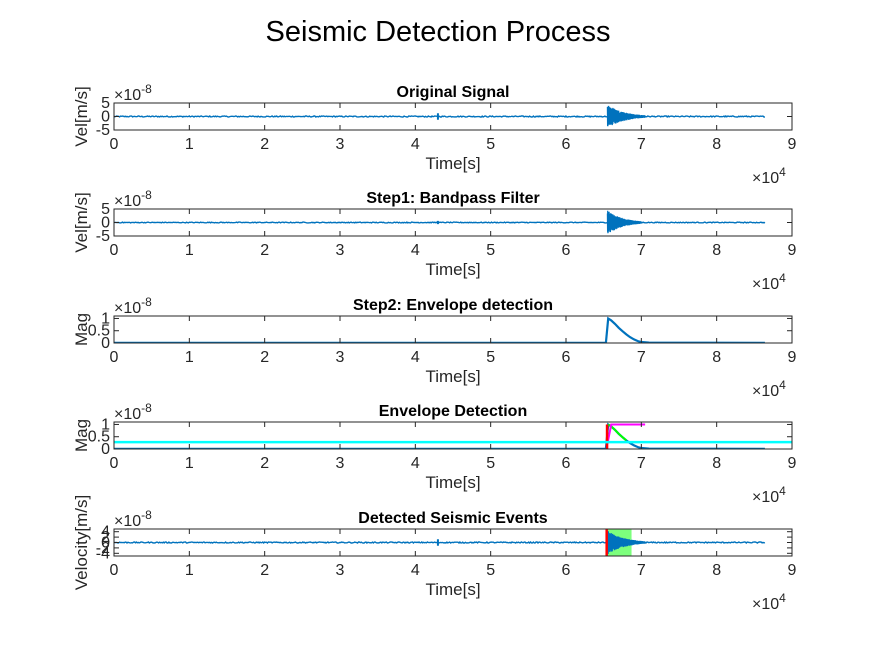 This screenshot has height=656, width=875. Describe the element at coordinates (453, 518) in the screenshot. I see `subplot-title: Detected Seismic Events` at that location.